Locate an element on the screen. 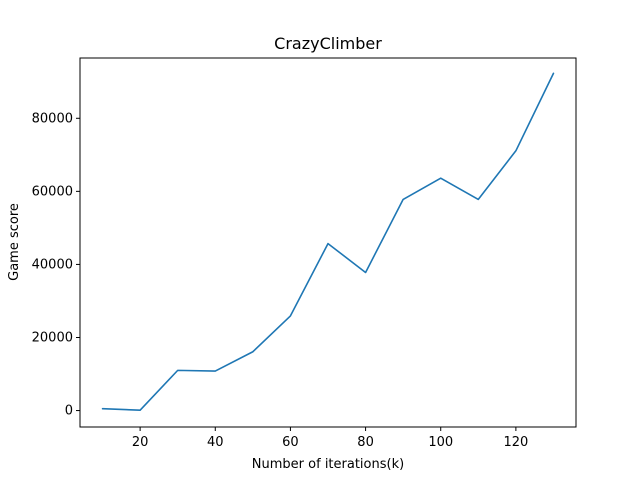 The height and width of the screenshot is (480, 640). x-tick-label: 40 is located at coordinates (215, 442).